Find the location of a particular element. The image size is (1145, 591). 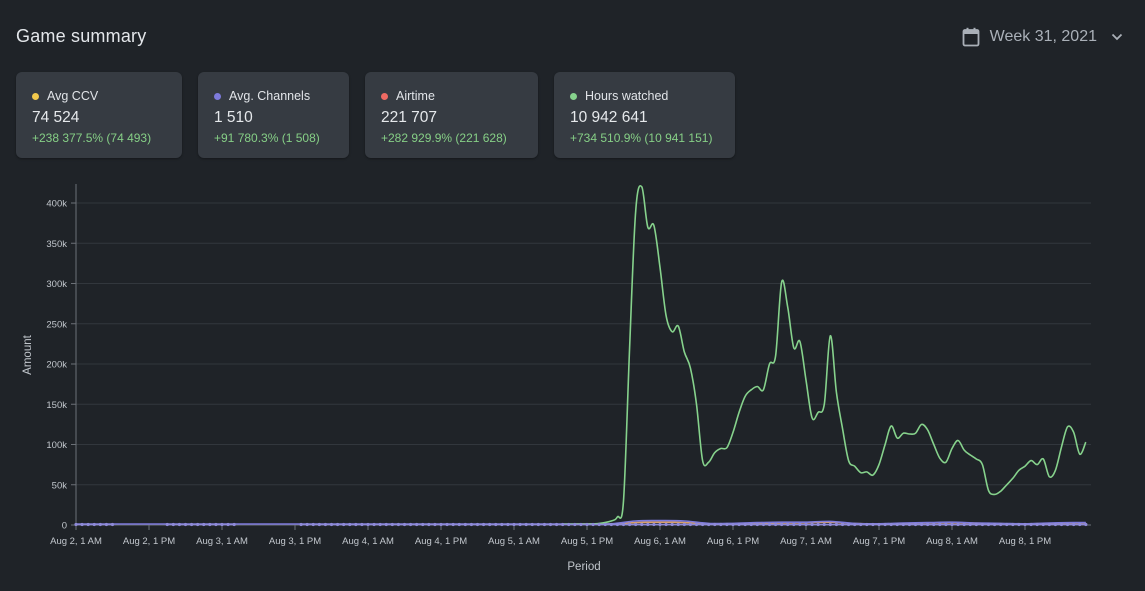

calendar-icon is located at coordinates (971, 37).